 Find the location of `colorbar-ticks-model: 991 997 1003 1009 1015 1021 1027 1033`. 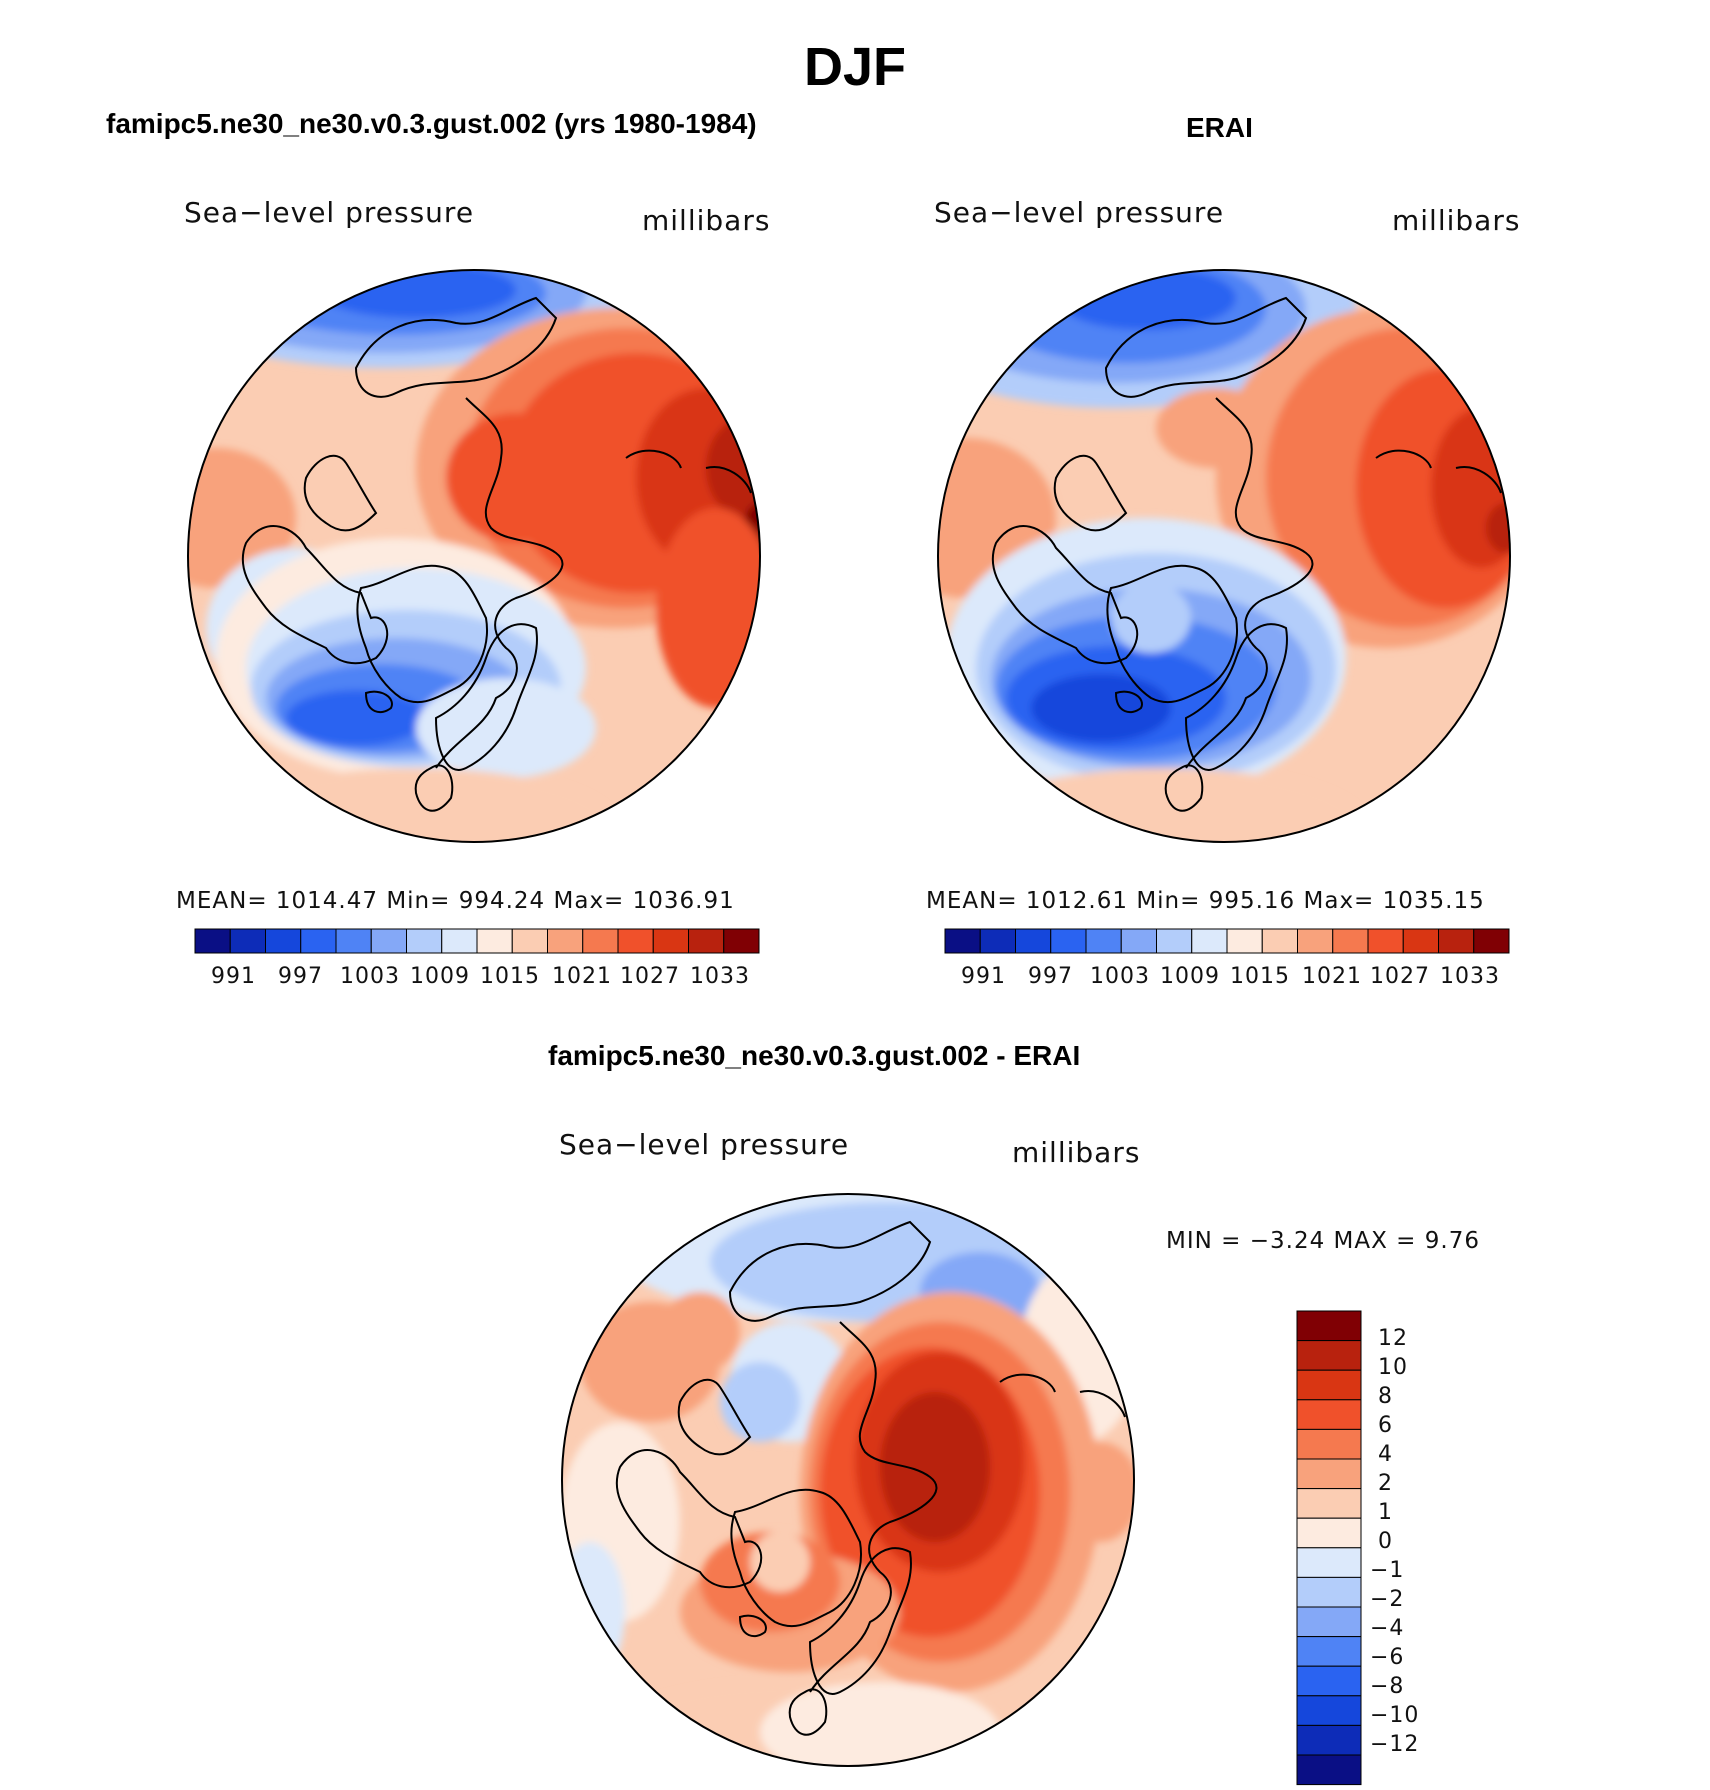

colorbar-ticks-model: 991 997 1003 1009 1015 1021 1027 1033 is located at coordinates (855, 979).